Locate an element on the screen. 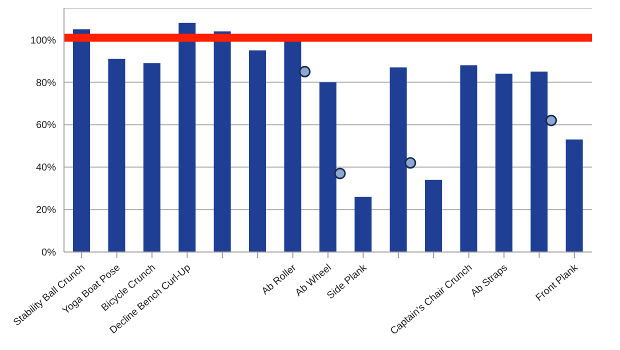 This screenshot has height=350, width=620. y-tick-label: 0% is located at coordinates (49, 253).